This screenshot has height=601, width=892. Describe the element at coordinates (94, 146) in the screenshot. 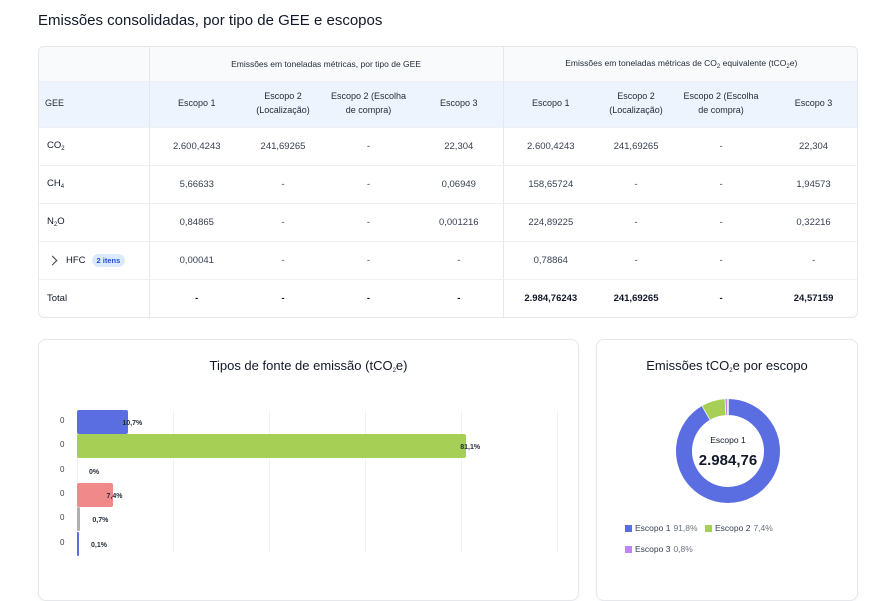

I see `gas-label-co2: CO2` at that location.